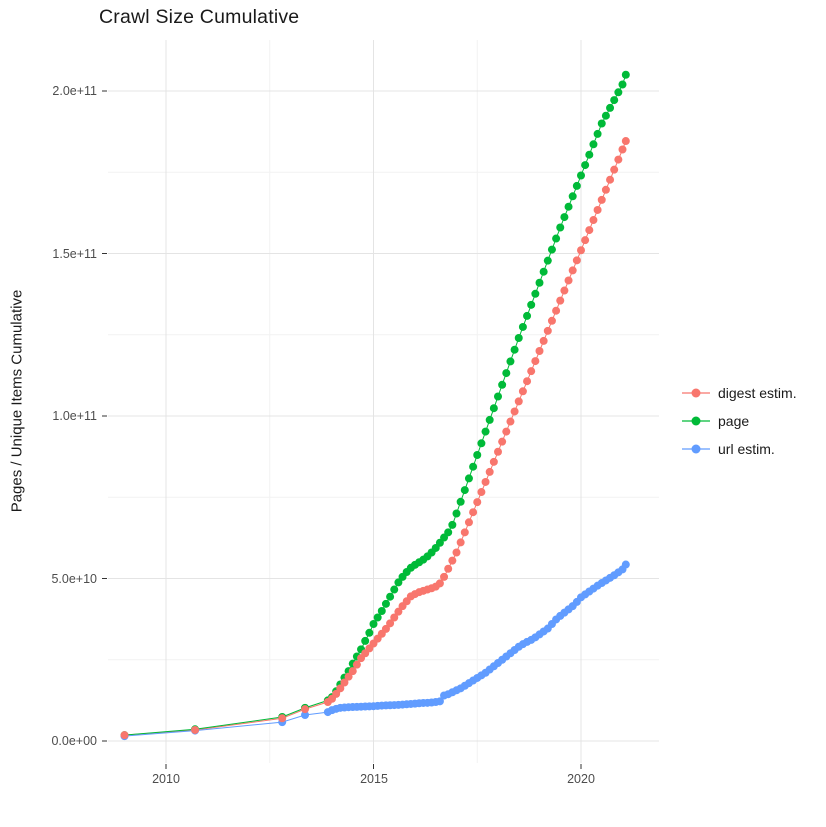  I want to click on legend-item-page: page, so click(739, 421).